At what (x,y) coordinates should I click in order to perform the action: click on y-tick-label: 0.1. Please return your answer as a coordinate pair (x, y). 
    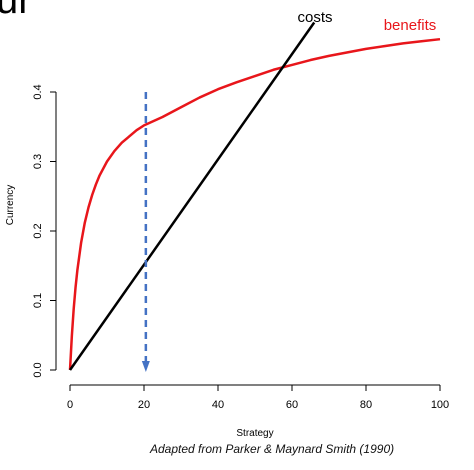
    Looking at the image, I should click on (38, 300).